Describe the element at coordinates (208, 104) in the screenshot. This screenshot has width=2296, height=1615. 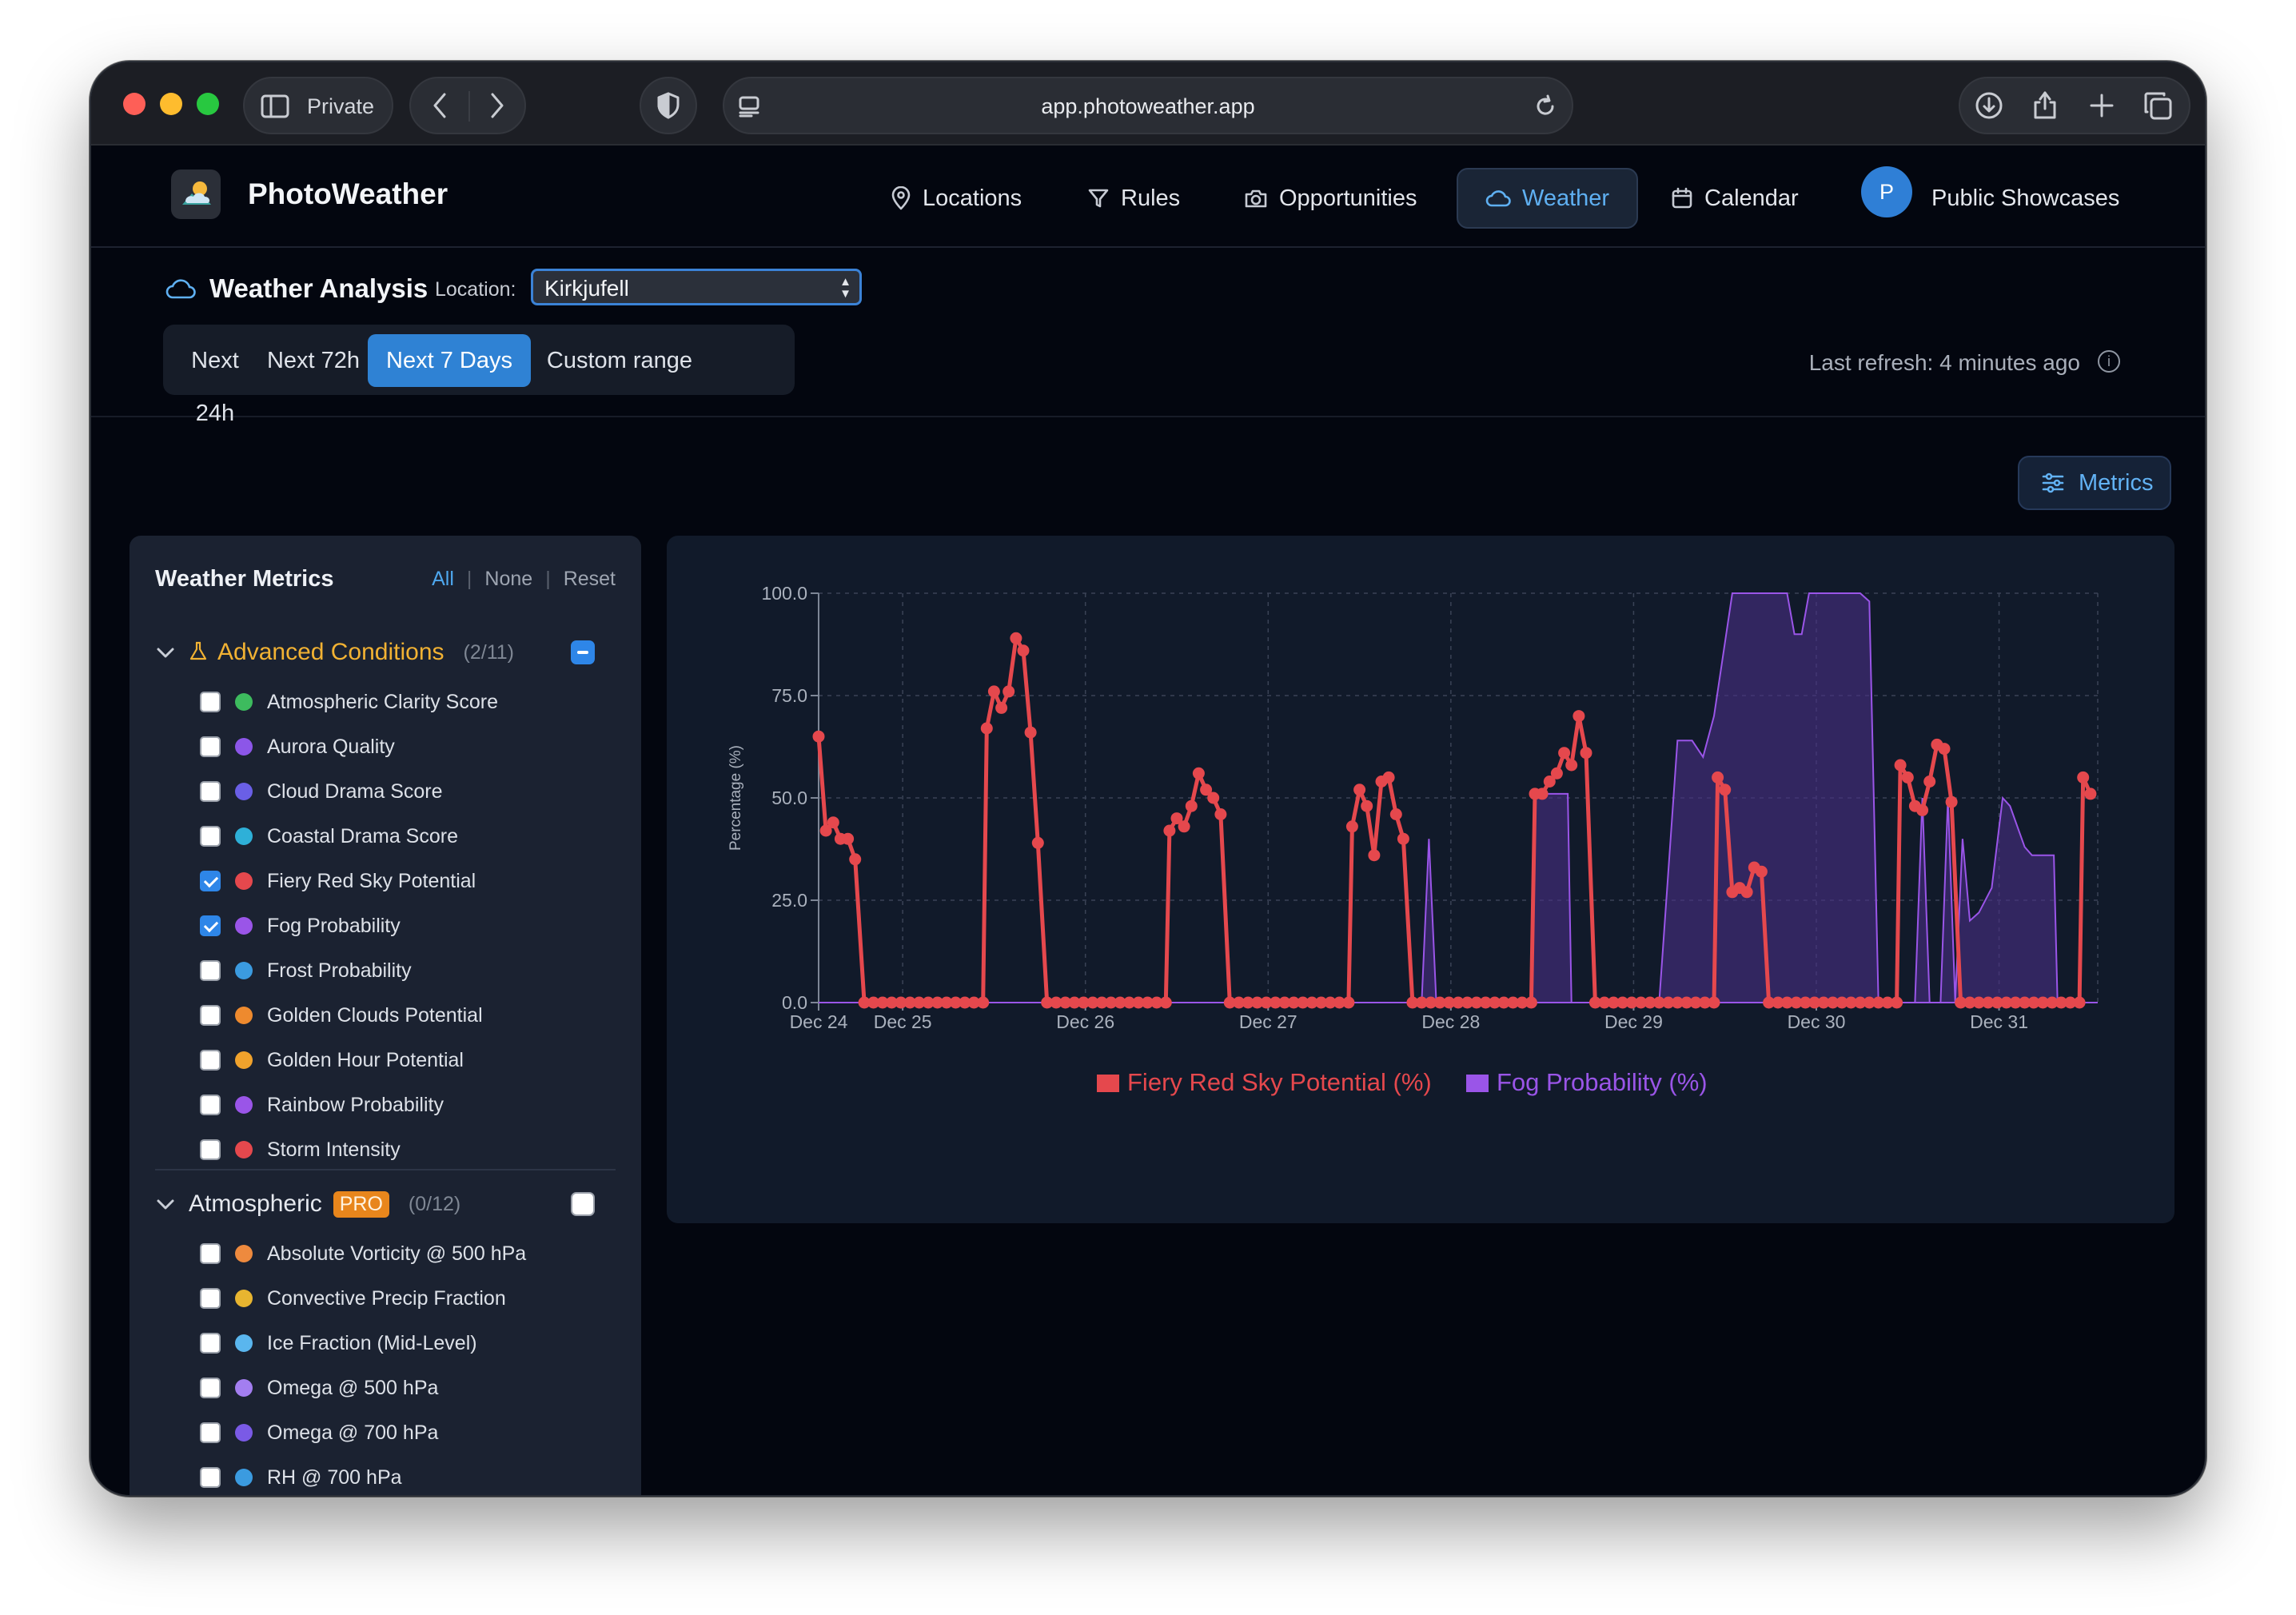
I see `maximize-window-button` at that location.